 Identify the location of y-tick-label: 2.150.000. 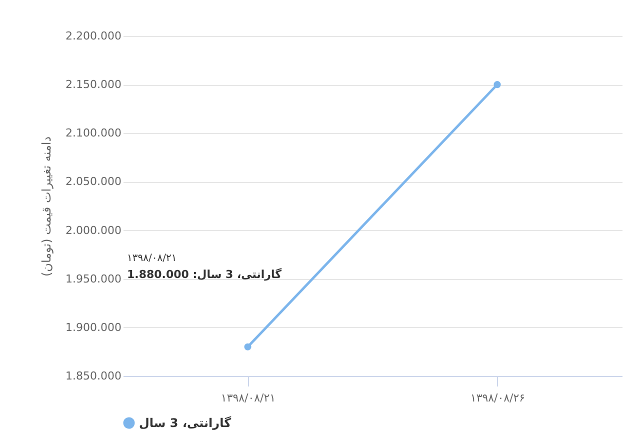
(94, 85).